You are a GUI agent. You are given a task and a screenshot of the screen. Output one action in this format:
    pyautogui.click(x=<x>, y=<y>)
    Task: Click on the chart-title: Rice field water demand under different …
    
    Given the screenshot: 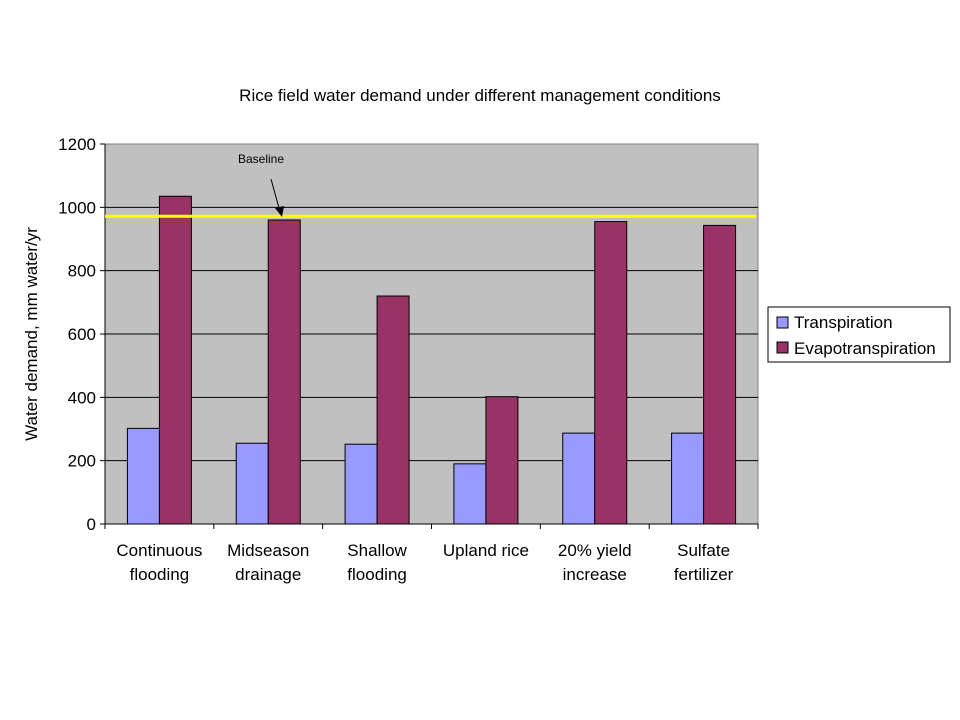 What is the action you would take?
    pyautogui.click(x=480, y=95)
    